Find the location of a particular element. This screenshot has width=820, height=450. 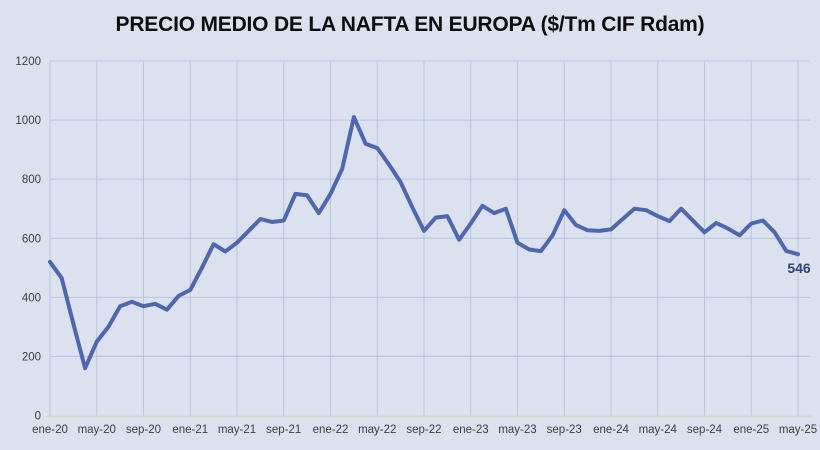

y-tick-label: 1200 is located at coordinates (28, 62).